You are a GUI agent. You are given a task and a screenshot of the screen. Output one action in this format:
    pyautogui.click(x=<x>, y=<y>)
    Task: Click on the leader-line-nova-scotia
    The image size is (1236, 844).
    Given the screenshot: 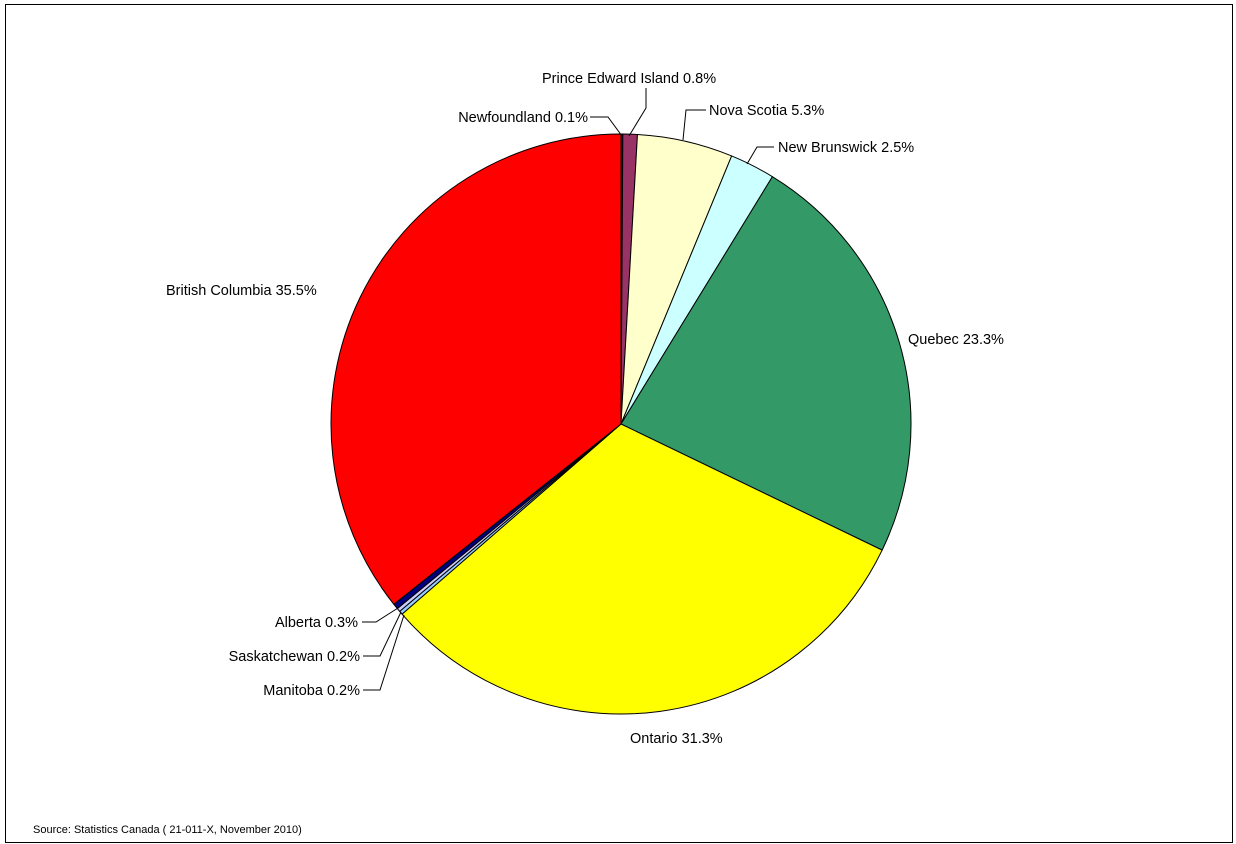 What is the action you would take?
    pyautogui.click(x=694, y=125)
    